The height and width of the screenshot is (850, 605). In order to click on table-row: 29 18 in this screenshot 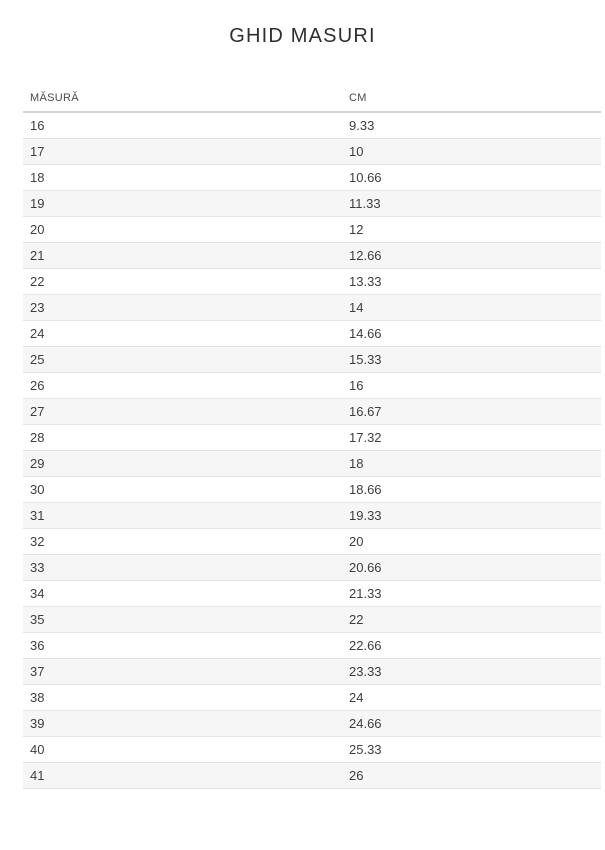, I will do `click(312, 463)`.